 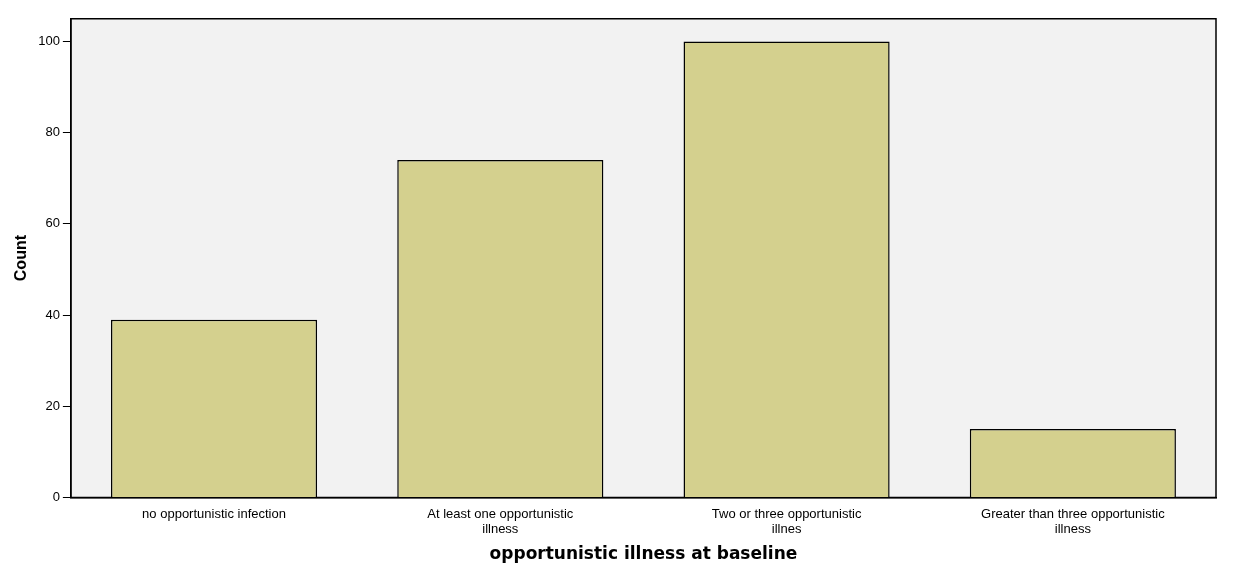 What do you see at coordinates (52, 314) in the screenshot?
I see `y-tick-label: 40` at bounding box center [52, 314].